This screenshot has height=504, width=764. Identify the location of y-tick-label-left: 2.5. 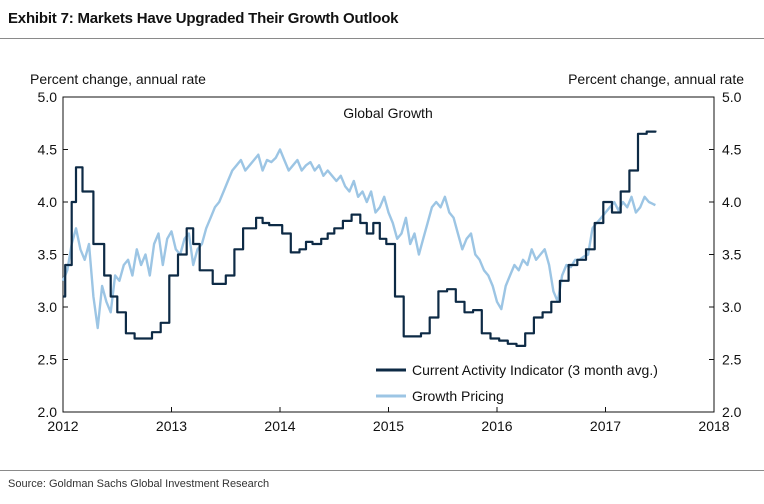
(48, 360).